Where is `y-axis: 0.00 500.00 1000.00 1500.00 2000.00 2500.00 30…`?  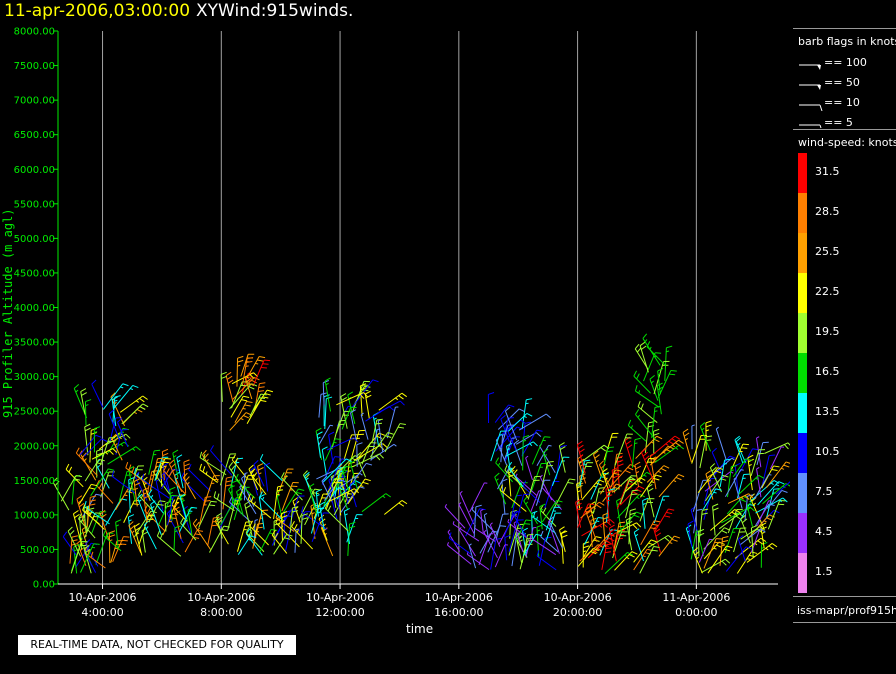 y-axis: 0.00 500.00 1000.00 1500.00 2000.00 2500.00 30… is located at coordinates (36, 309).